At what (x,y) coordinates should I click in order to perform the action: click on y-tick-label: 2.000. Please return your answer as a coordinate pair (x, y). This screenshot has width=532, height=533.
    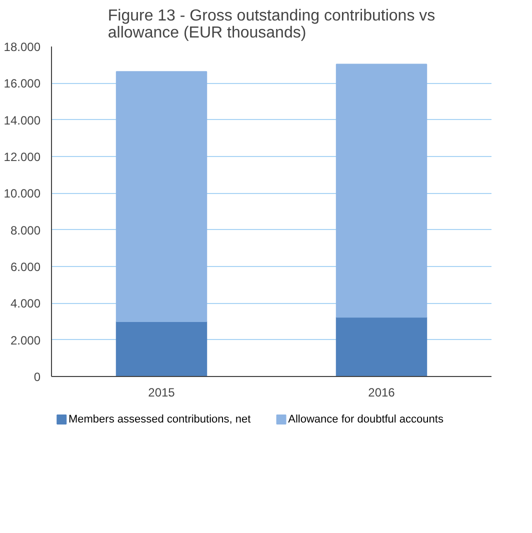
    Looking at the image, I should click on (25, 340).